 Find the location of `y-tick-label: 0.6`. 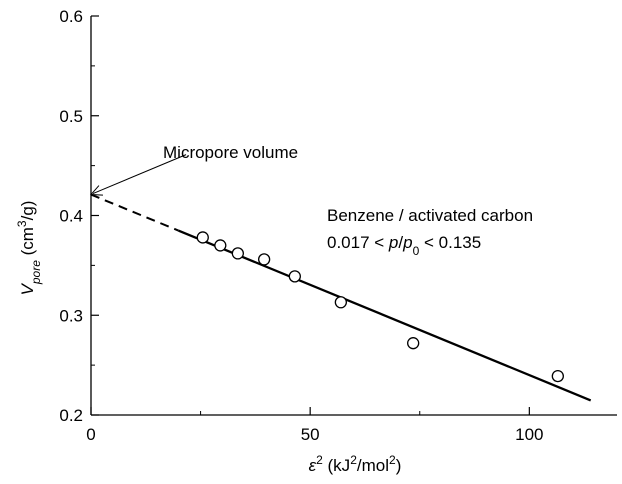

y-tick-label: 0.6 is located at coordinates (71, 16).